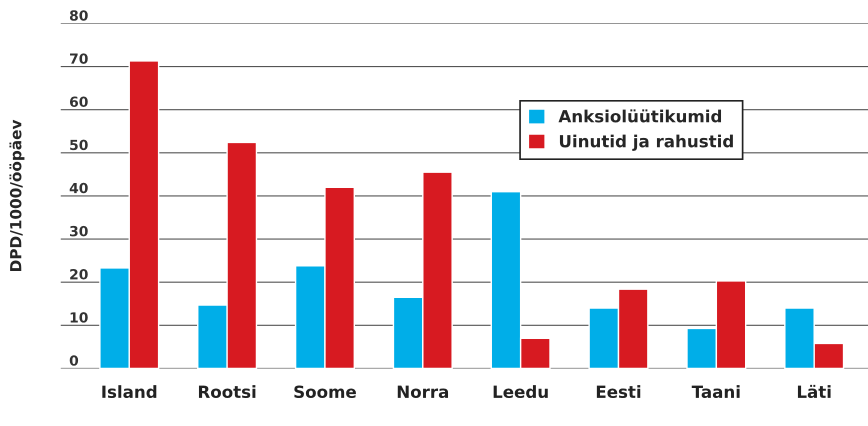  What do you see at coordinates (79, 58) in the screenshot?
I see `y-tick-label: 70` at bounding box center [79, 58].